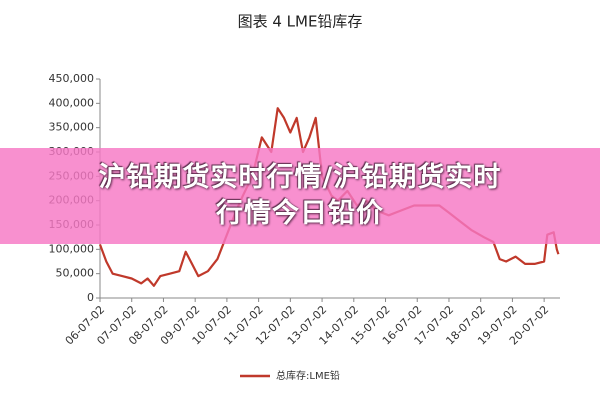  Describe the element at coordinates (308, 375) in the screenshot. I see `legend-label: 总库存:LME铅` at that location.